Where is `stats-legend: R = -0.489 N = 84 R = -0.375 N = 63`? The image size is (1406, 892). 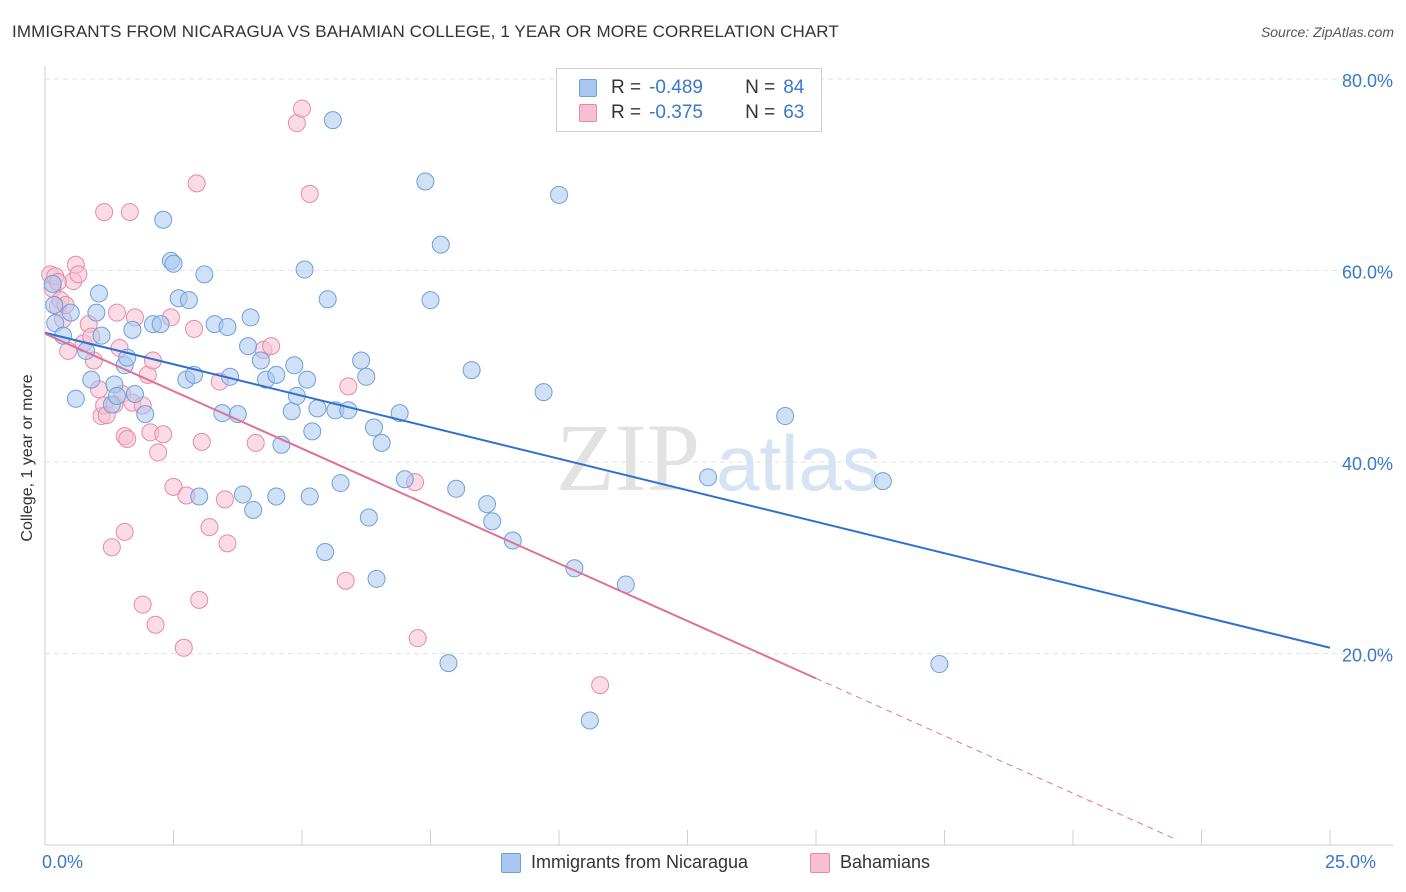 stats-legend: R = -0.489 N = 84 R = -0.375 N = 63 is located at coordinates (689, 100).